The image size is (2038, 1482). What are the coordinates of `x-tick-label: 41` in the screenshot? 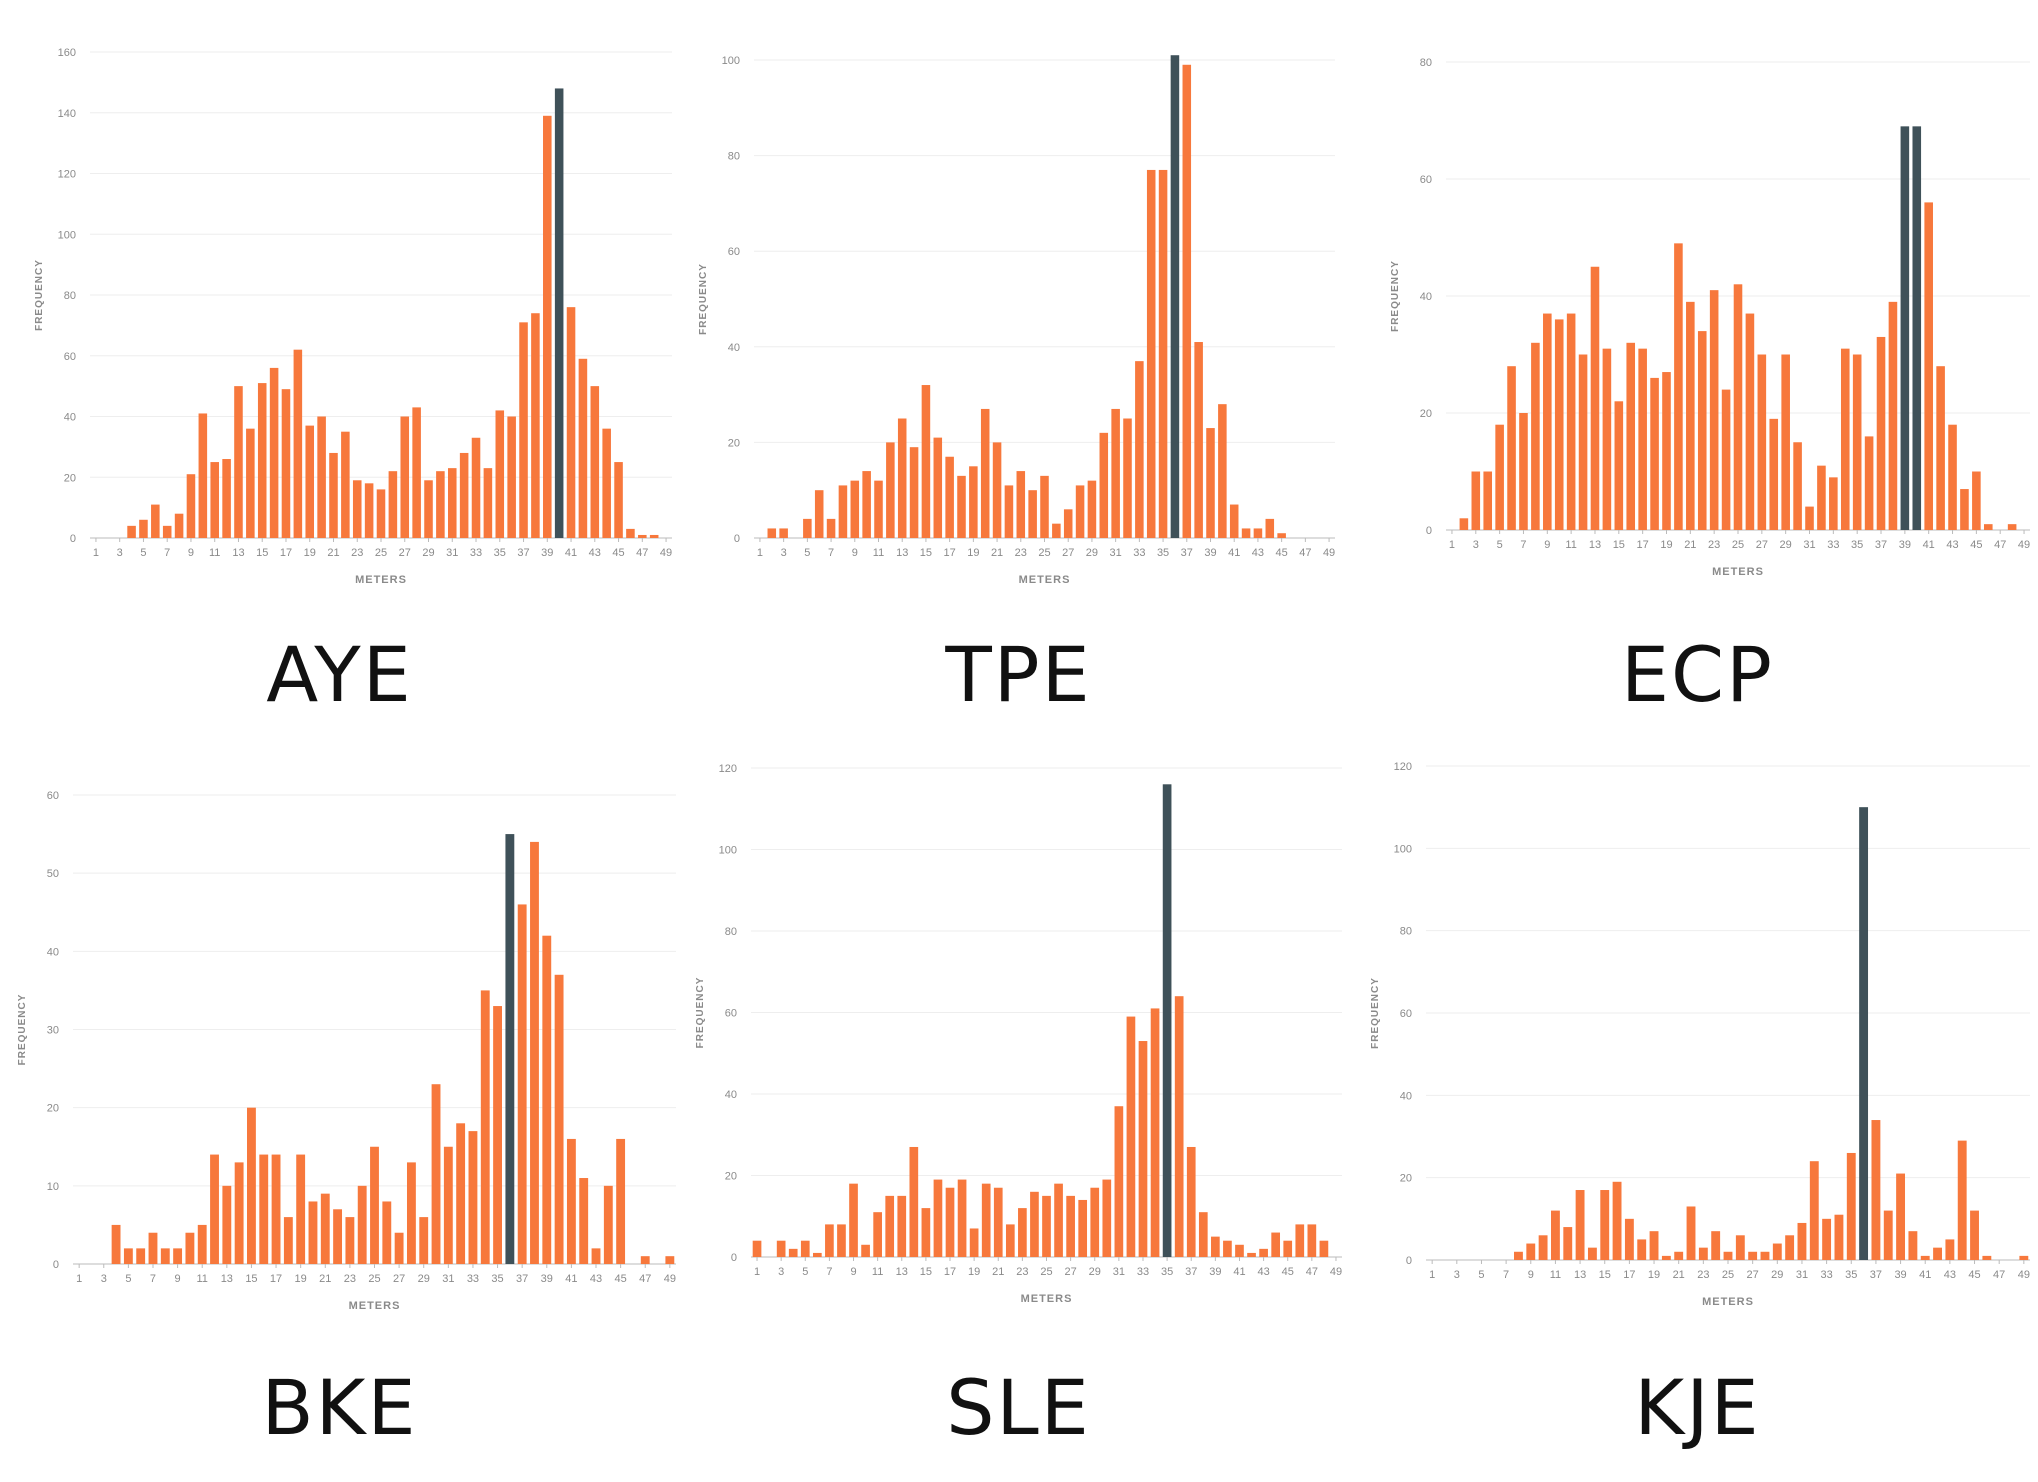 It's located at (1925, 1275).